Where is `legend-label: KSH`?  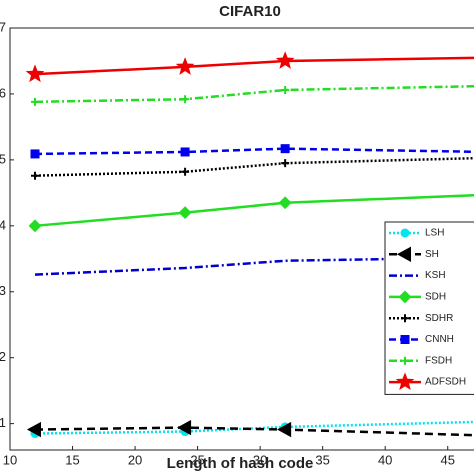
legend-label: KSH is located at coordinates (435, 275).